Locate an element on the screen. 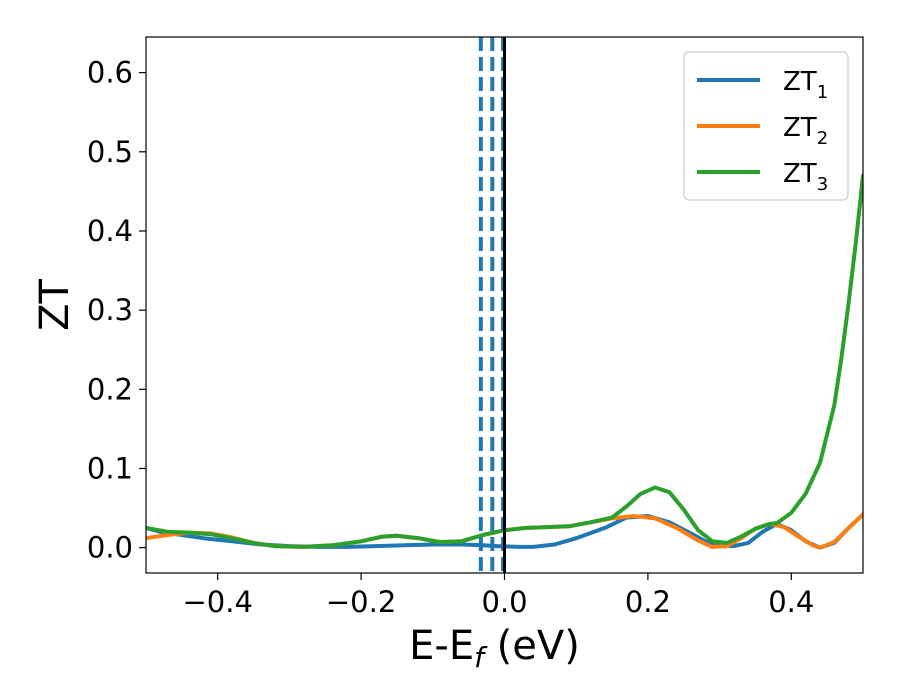  x-tick-label: 0.2 is located at coordinates (648, 602).